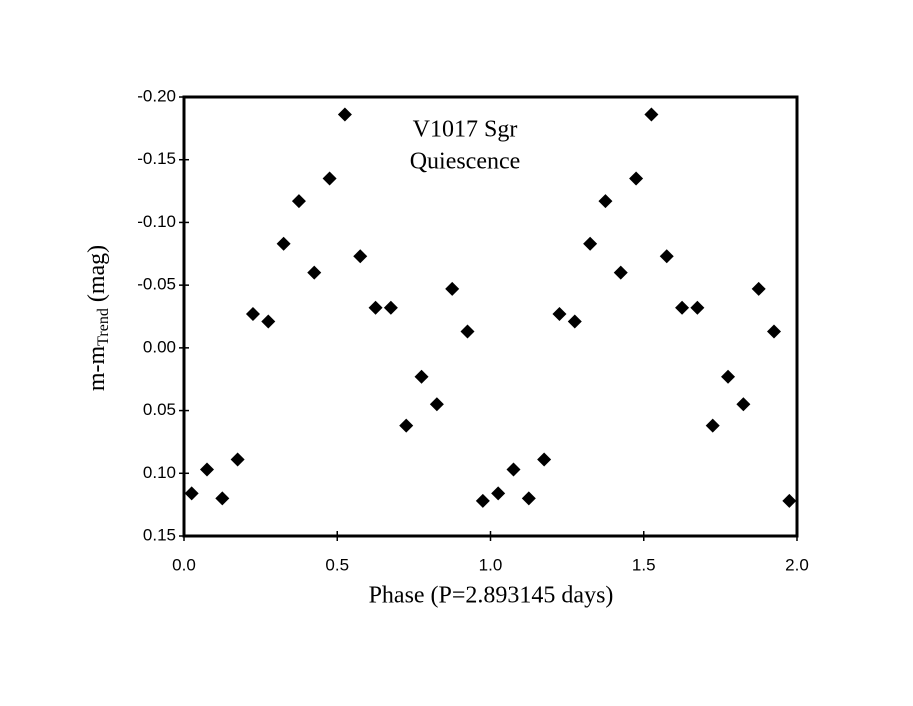 This screenshot has height=706, width=913. Describe the element at coordinates (156, 284) in the screenshot. I see `y-tick-label: -0.05` at that location.